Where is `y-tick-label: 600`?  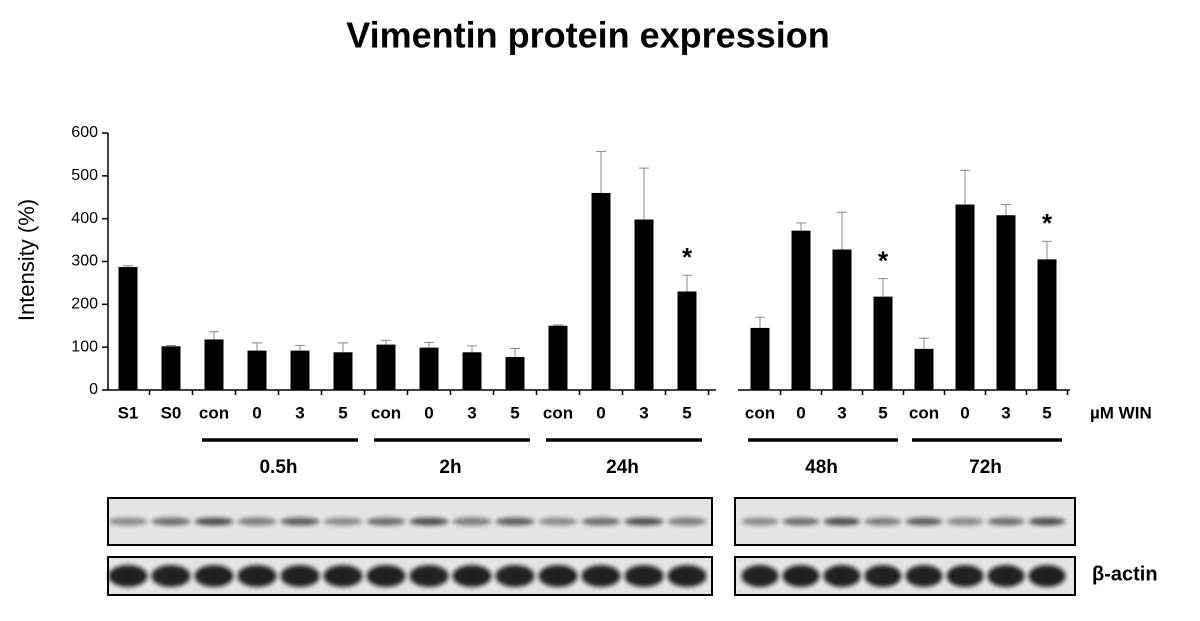 y-tick-label: 600 is located at coordinates (84, 132).